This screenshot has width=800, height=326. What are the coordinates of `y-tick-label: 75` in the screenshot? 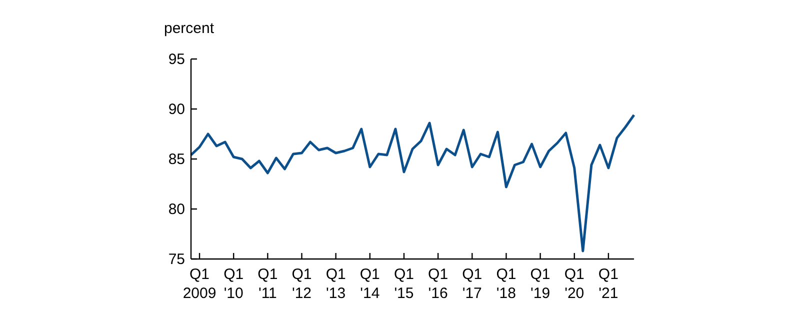 It's located at (176, 259).